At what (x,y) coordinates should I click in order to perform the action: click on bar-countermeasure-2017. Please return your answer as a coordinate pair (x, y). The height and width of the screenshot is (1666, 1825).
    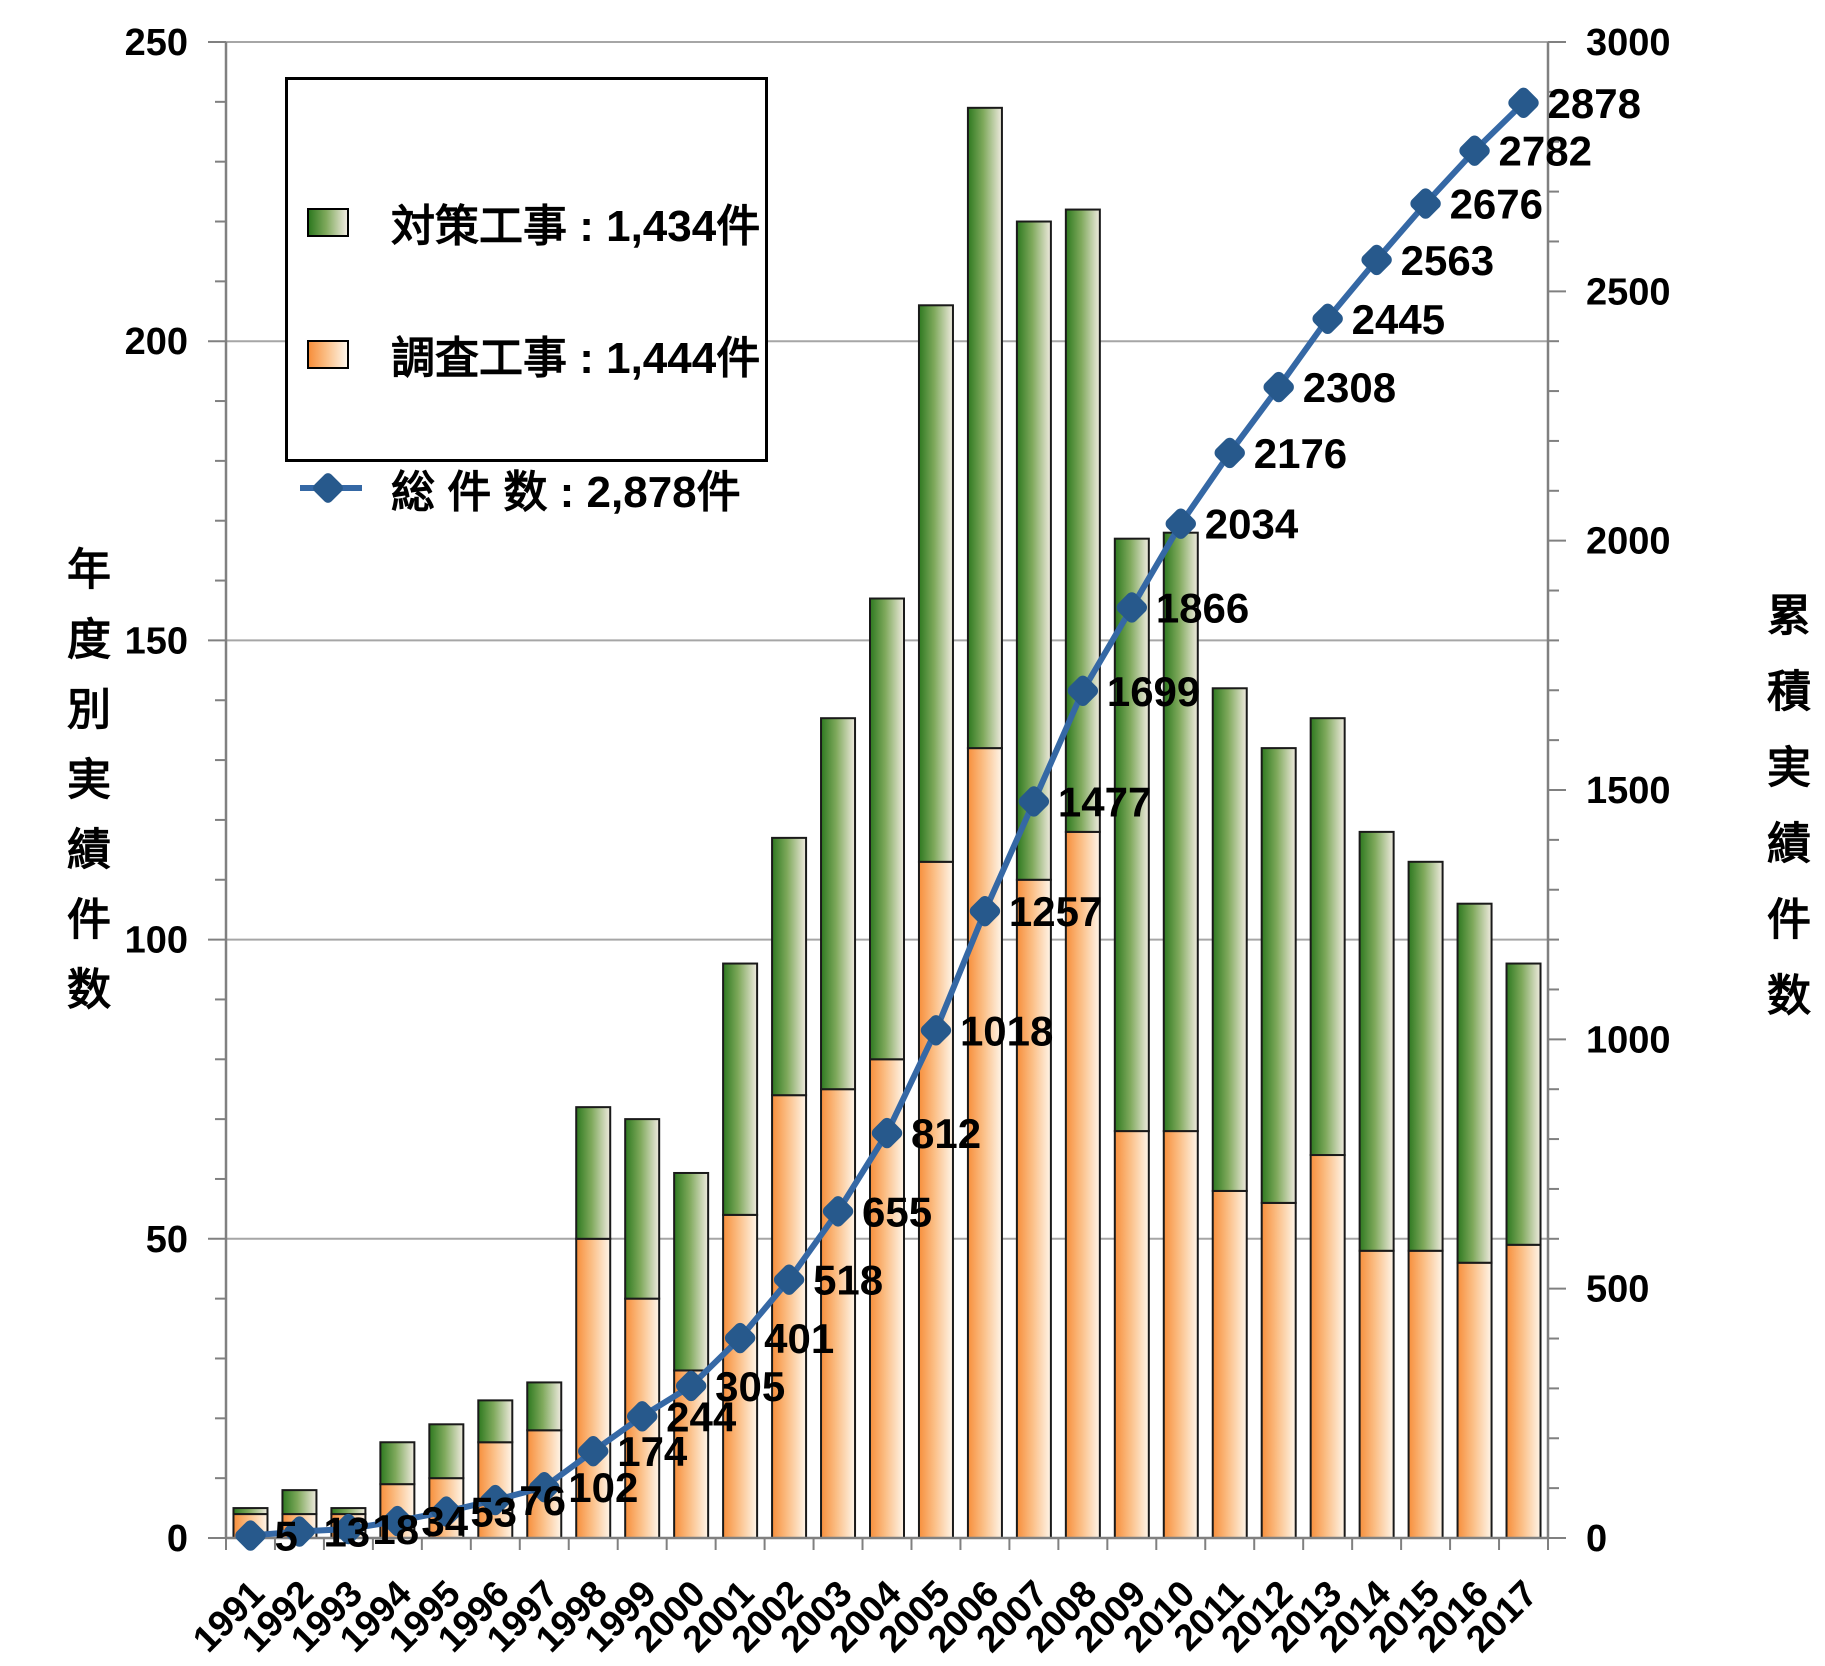
    Looking at the image, I should click on (1523, 1104).